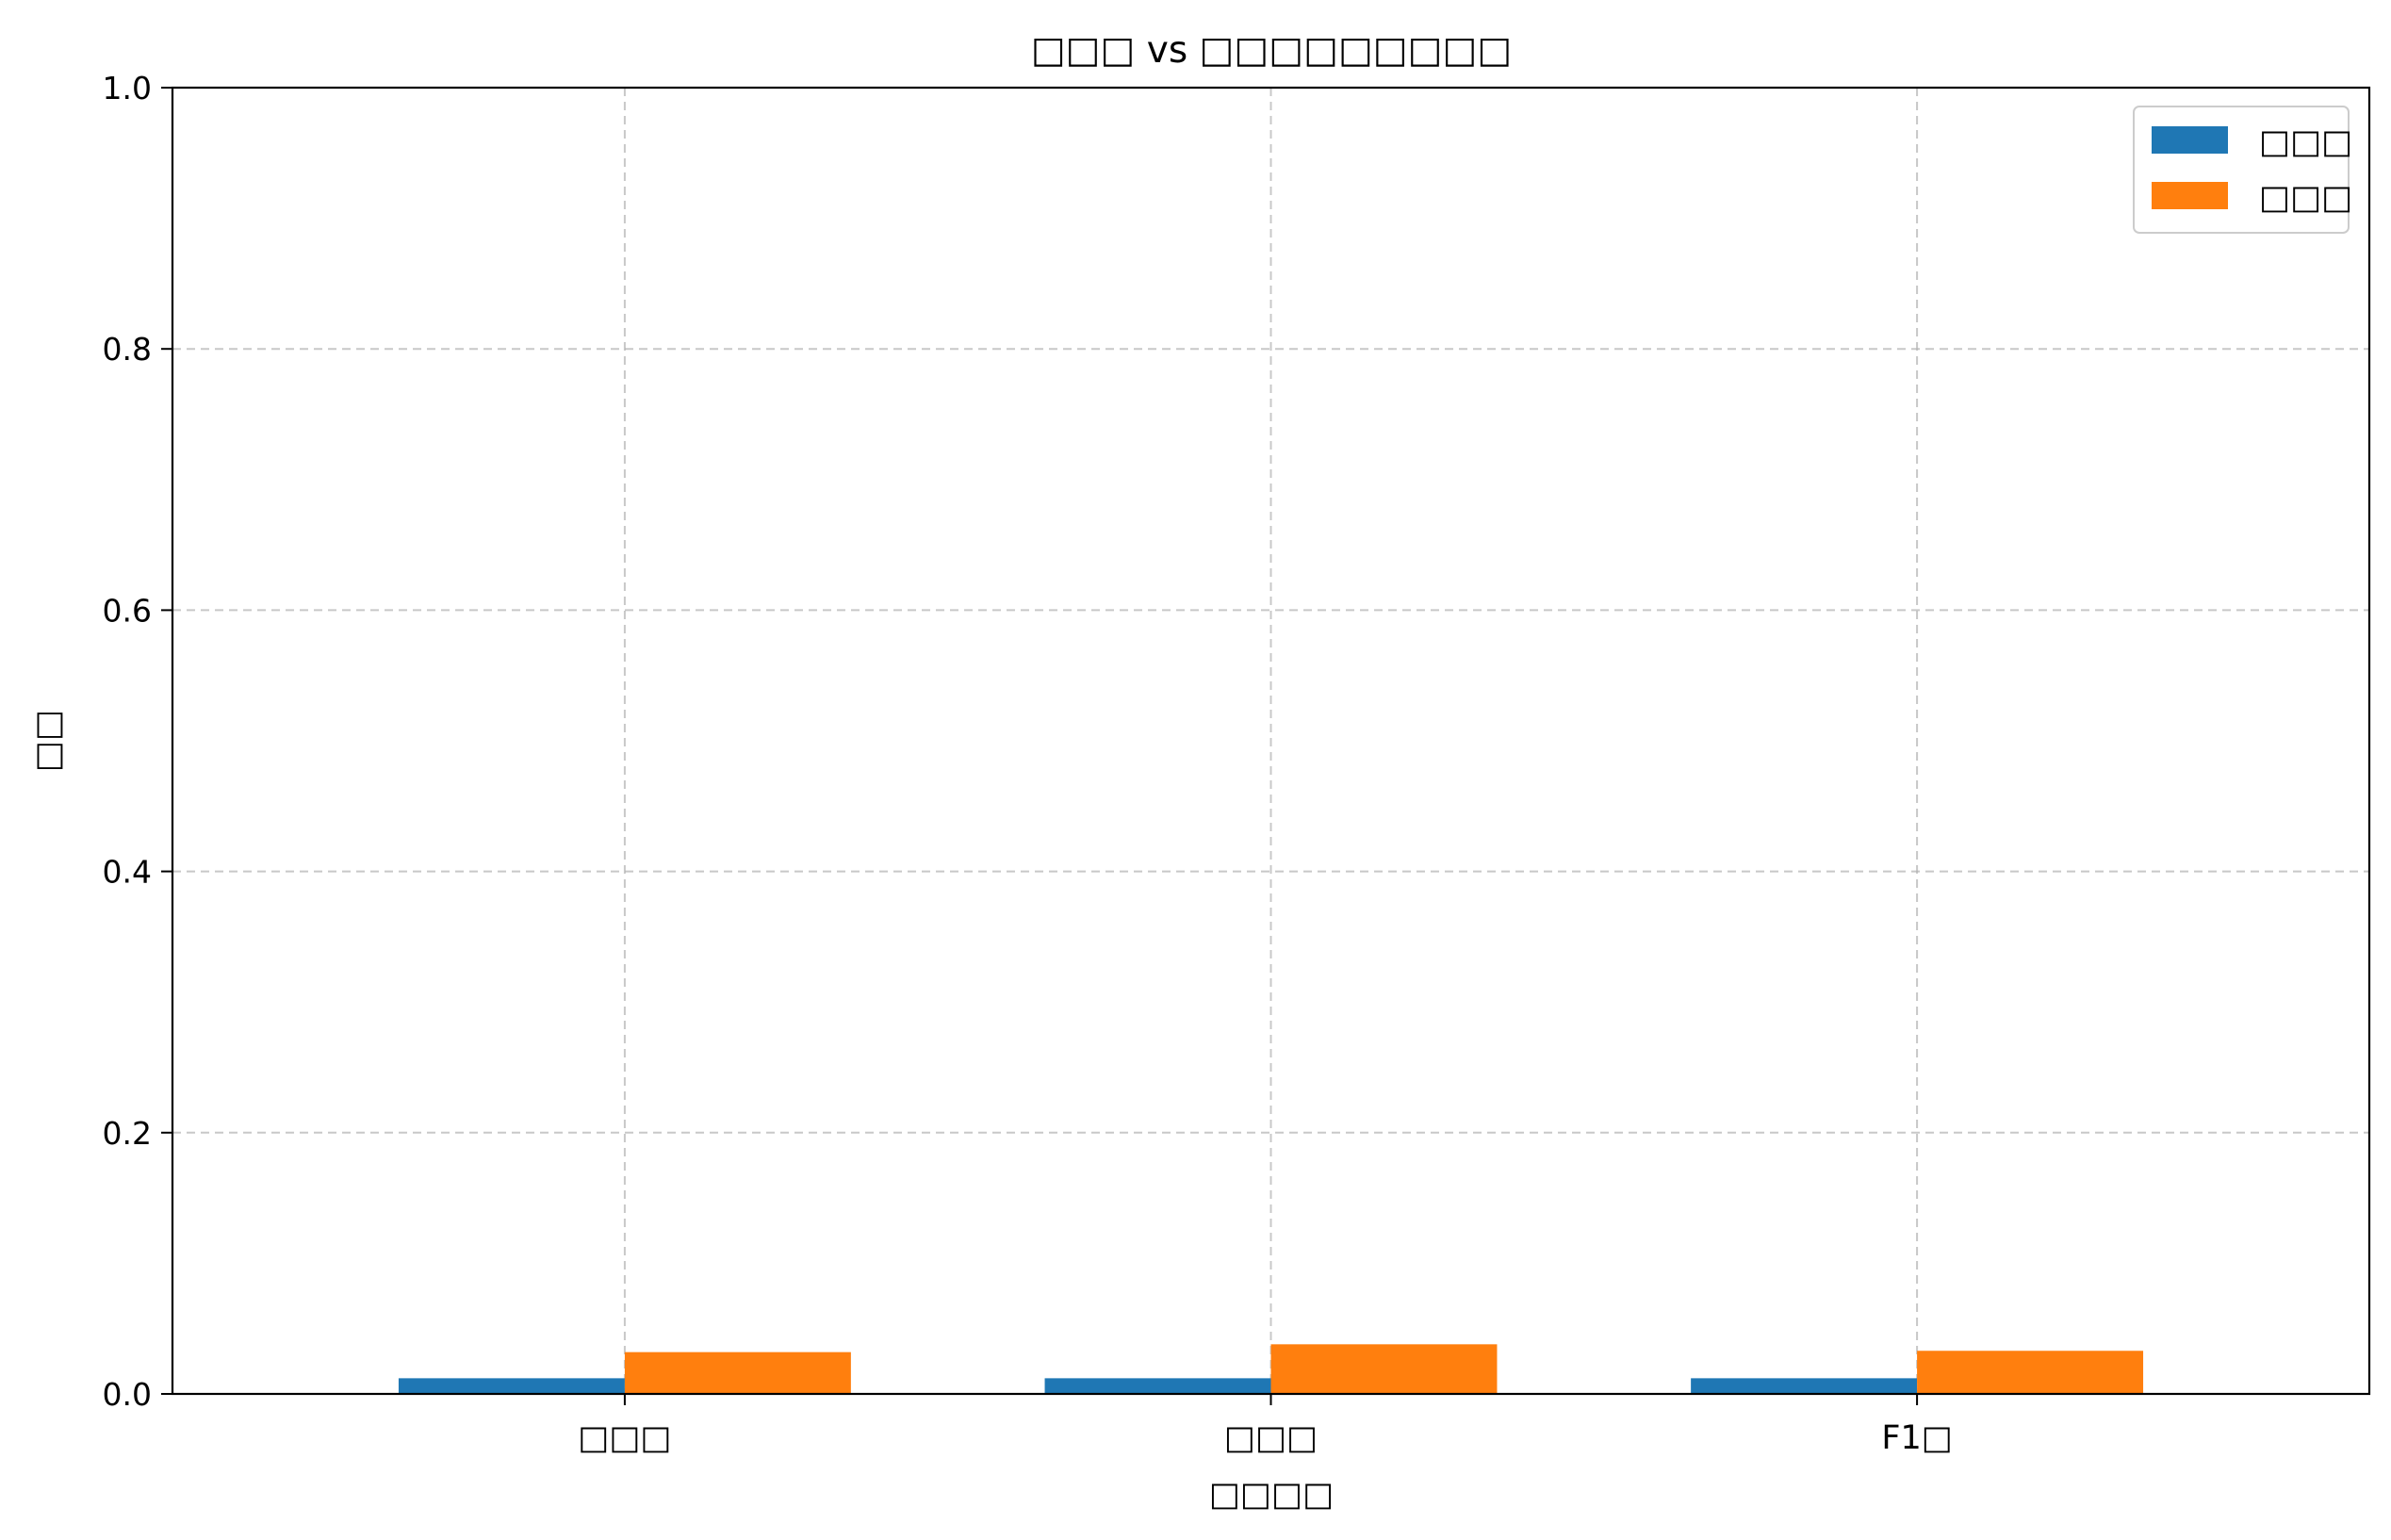 This screenshot has height=1540, width=2391. What do you see at coordinates (127, 88) in the screenshot?
I see `y-tick-label: 1.0` at bounding box center [127, 88].